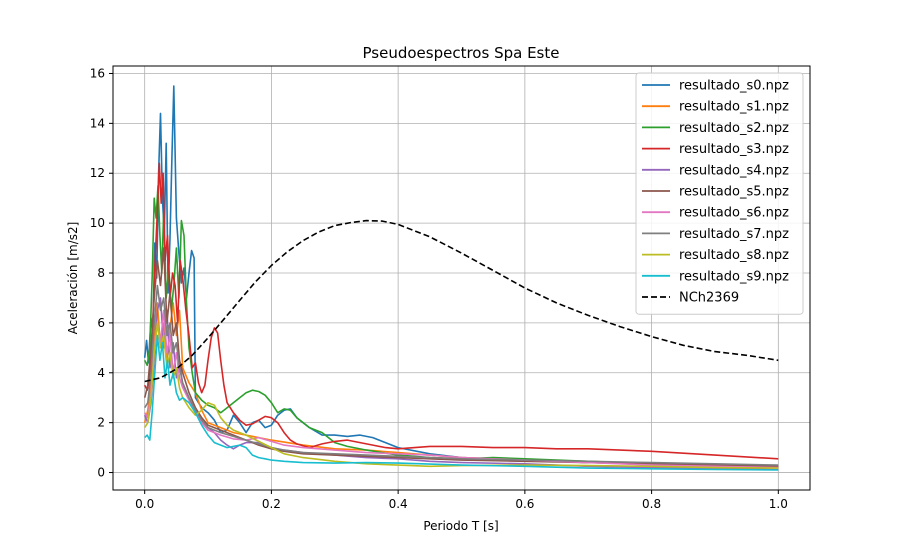 The width and height of the screenshot is (900, 550). Describe the element at coordinates (709, 298) in the screenshot. I see `legend-label-10: NCh2369` at that location.